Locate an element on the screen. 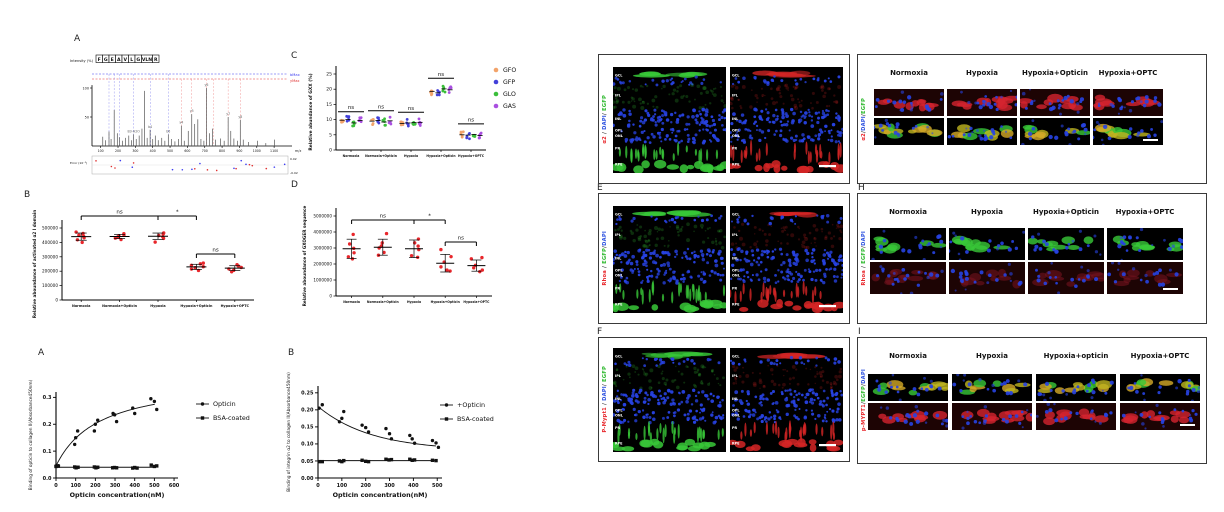 This screenshot has height=512, width=1224. svg-text: +Opticin is located at coordinates (471, 405).